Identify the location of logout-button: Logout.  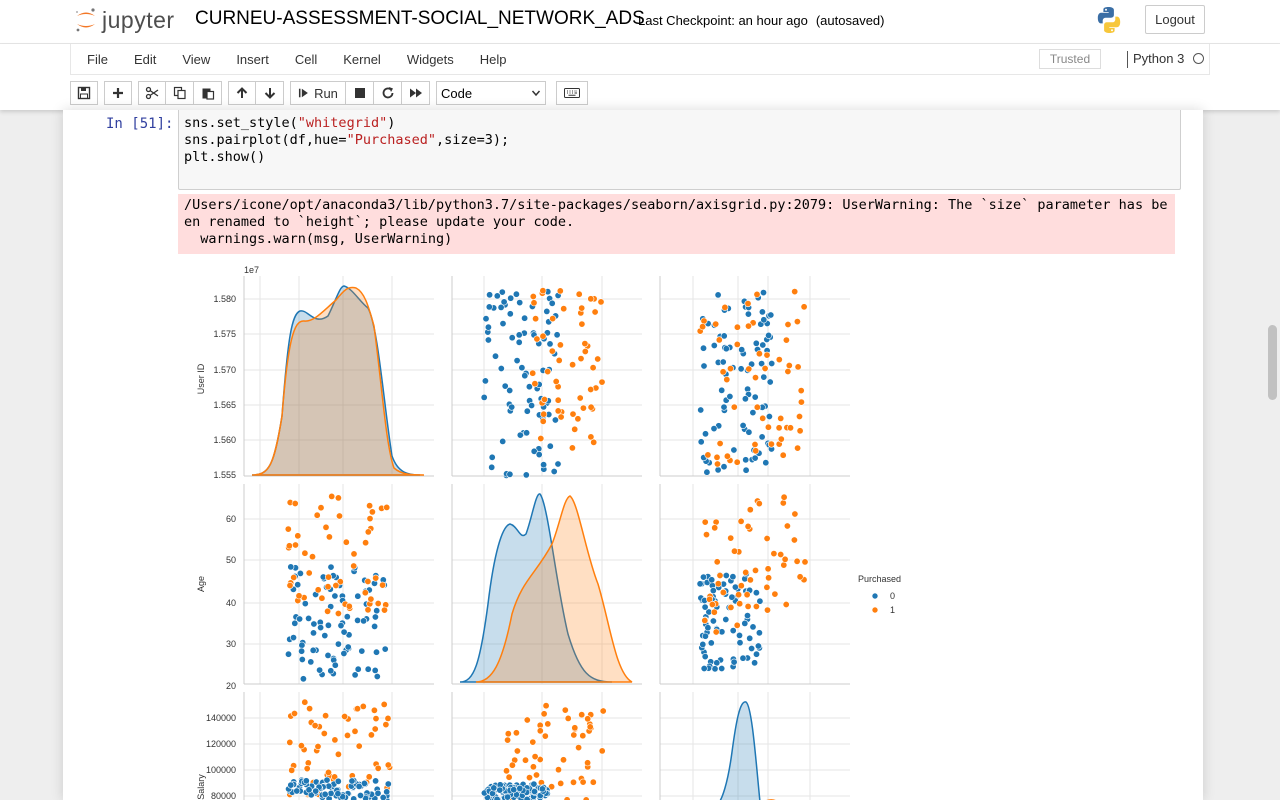
(1175, 19).